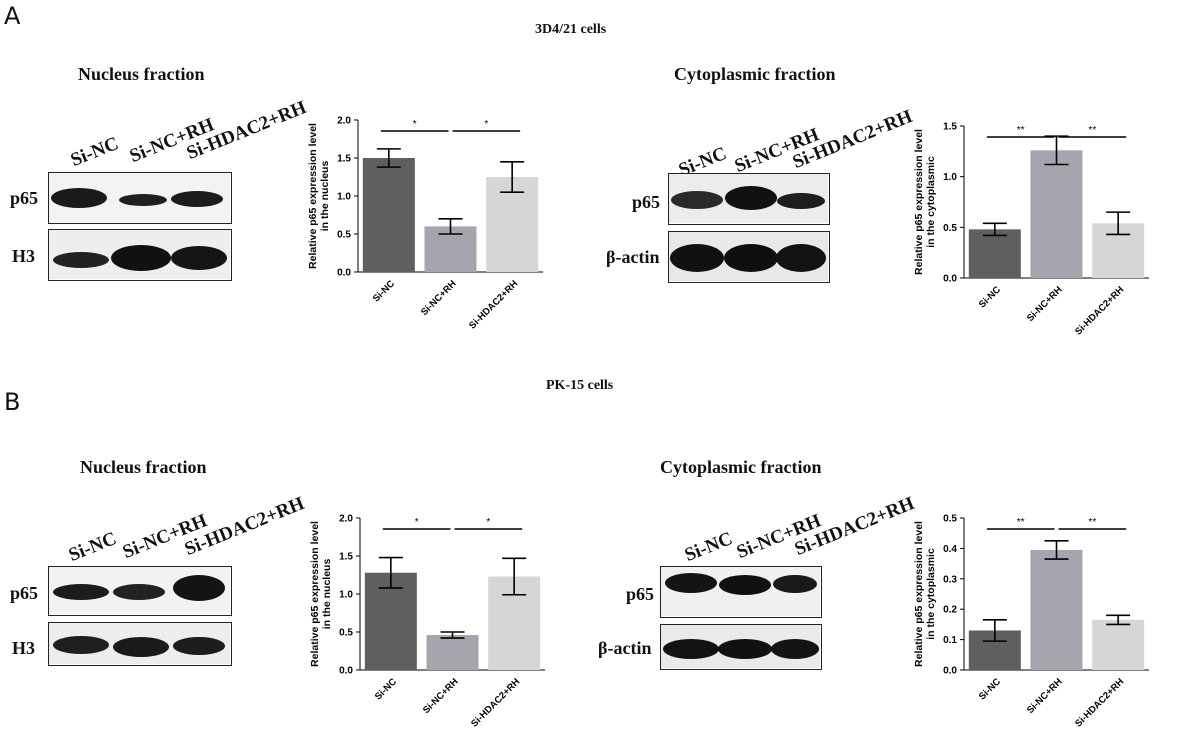  I want to click on panel-a-cytoplasm-p65-blot, so click(749, 199).